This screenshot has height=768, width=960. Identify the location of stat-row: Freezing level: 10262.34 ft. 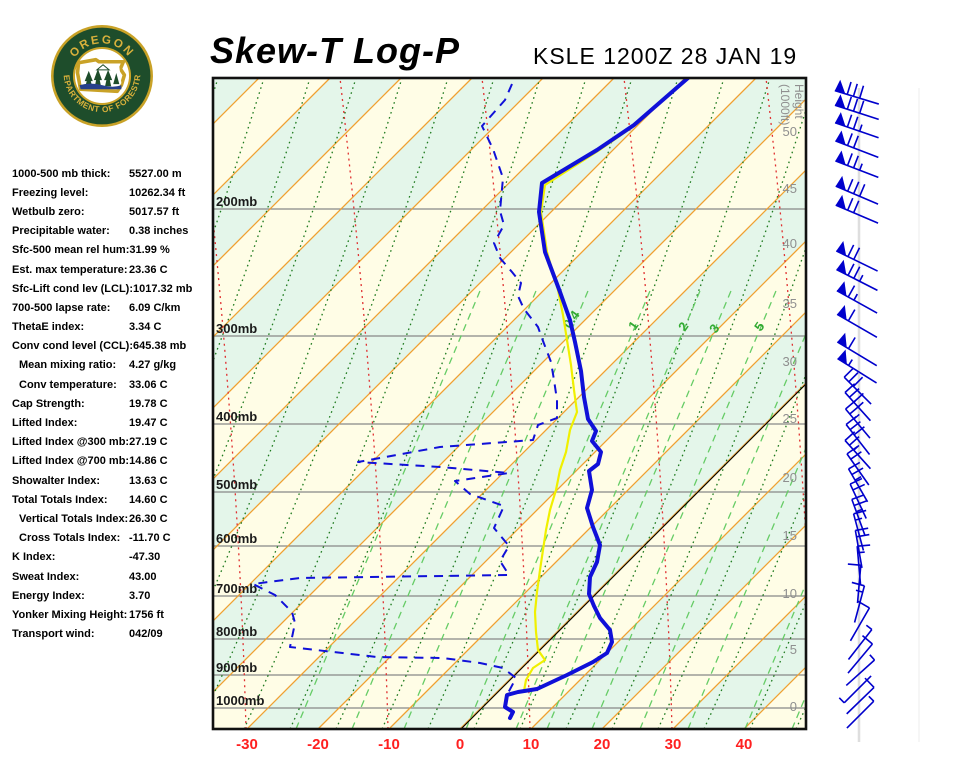
(112, 192).